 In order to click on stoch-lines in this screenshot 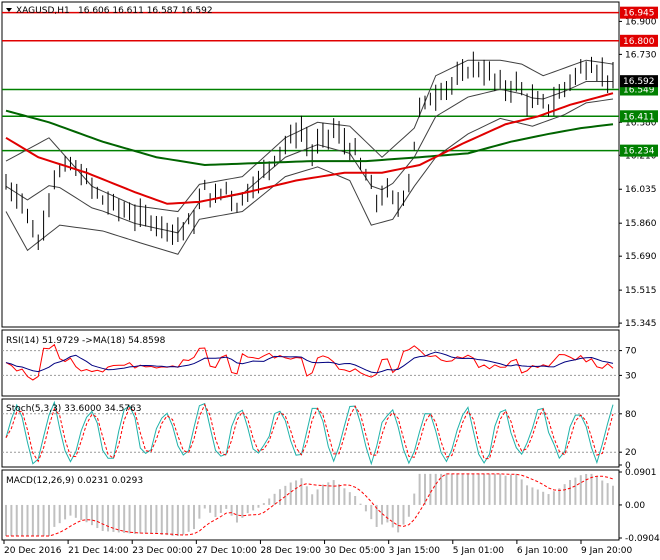, I will do `click(310, 433)`.